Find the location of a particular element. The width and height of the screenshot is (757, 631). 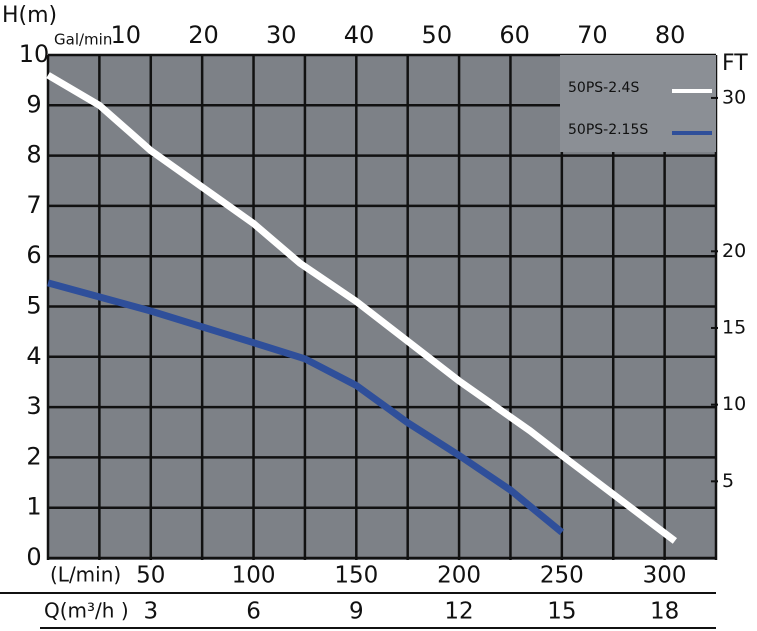

x2-axis-label: Gal/min is located at coordinates (83, 40).